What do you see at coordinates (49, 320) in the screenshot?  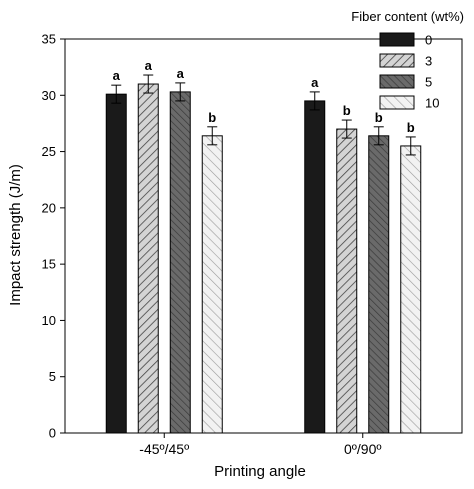 I see `y-tick-label: 10` at bounding box center [49, 320].